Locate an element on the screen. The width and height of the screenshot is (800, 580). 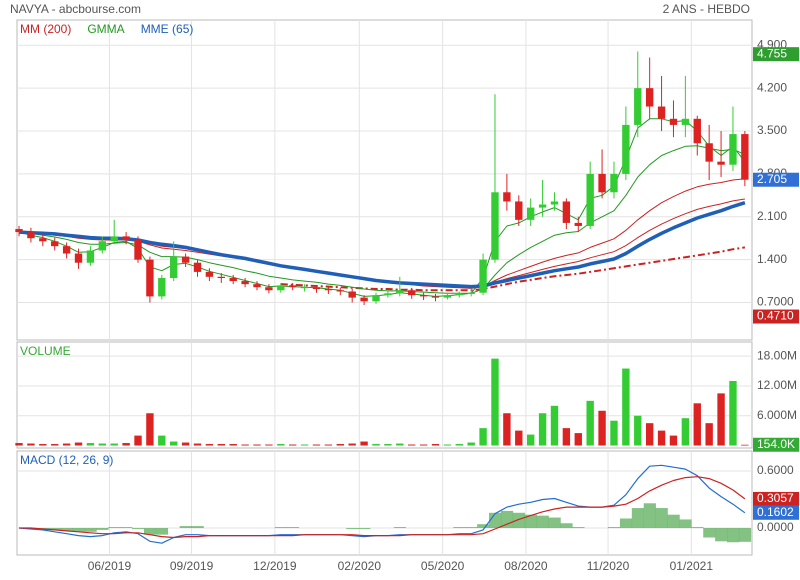
legend-label: MM (200) is located at coordinates (45, 29).